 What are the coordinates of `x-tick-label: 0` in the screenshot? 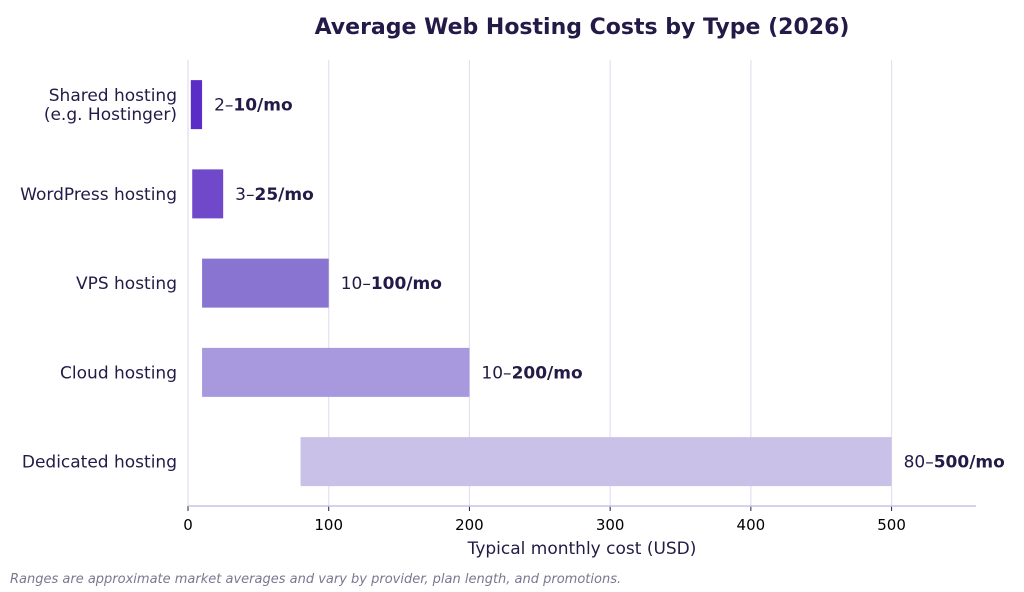 It's located at (188, 525).